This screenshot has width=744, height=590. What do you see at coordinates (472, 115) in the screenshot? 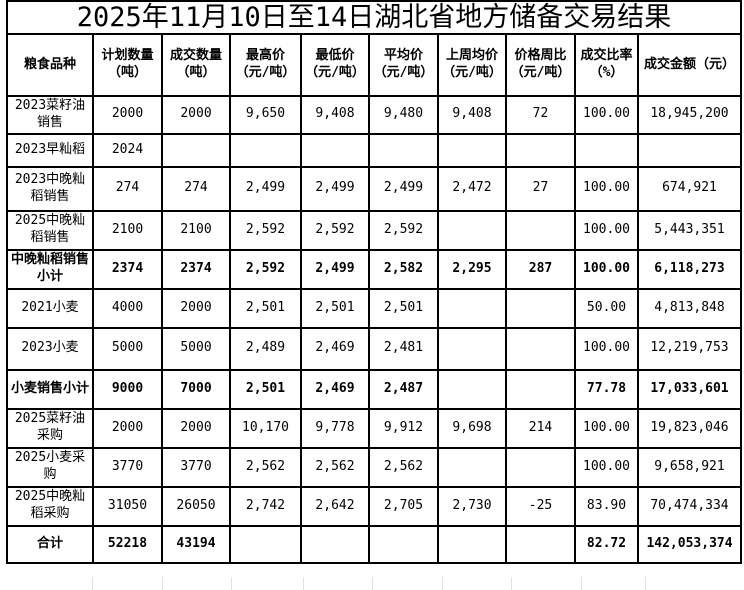
I see `cell-lastweek-avg-price: 9,408` at bounding box center [472, 115].